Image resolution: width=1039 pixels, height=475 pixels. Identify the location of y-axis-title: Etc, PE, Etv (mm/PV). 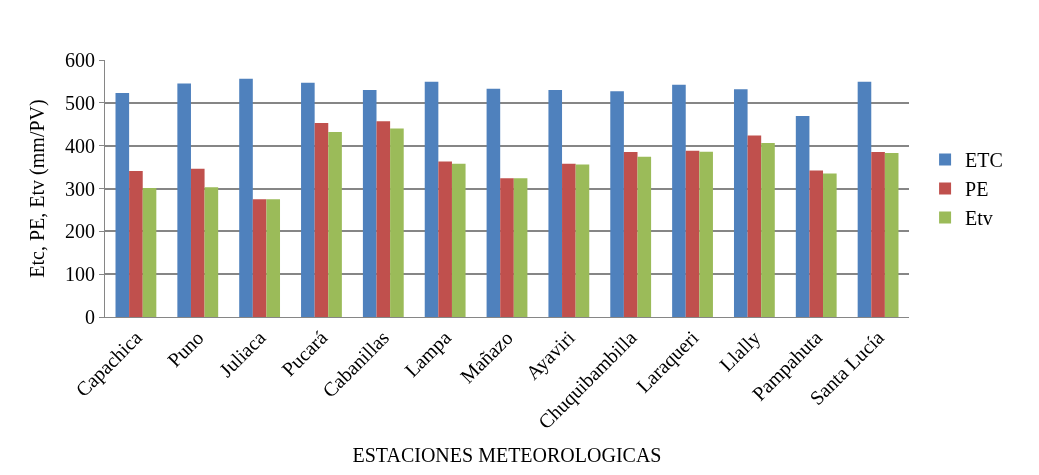
(37, 188).